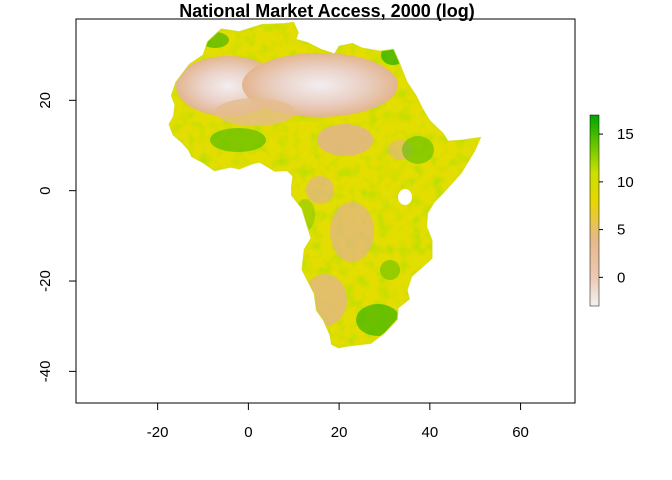 The width and height of the screenshot is (672, 480). Describe the element at coordinates (45, 281) in the screenshot. I see `y-tick-label: -20` at that location.